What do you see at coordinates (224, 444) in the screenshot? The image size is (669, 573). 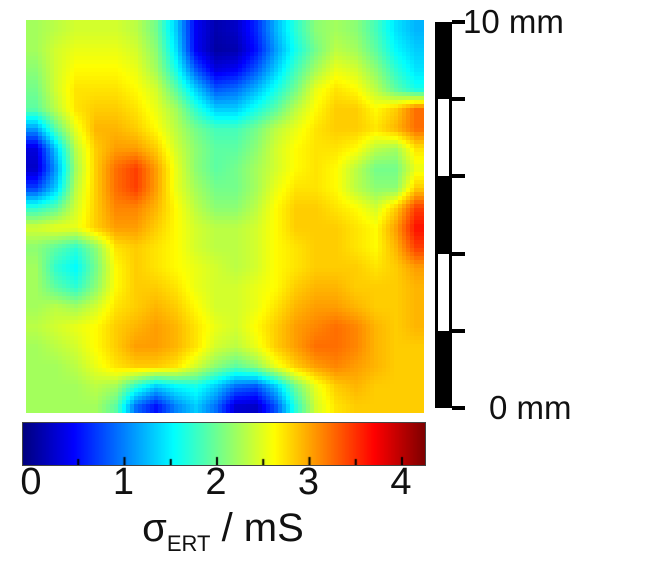 I see `colorbar-gradient` at bounding box center [224, 444].